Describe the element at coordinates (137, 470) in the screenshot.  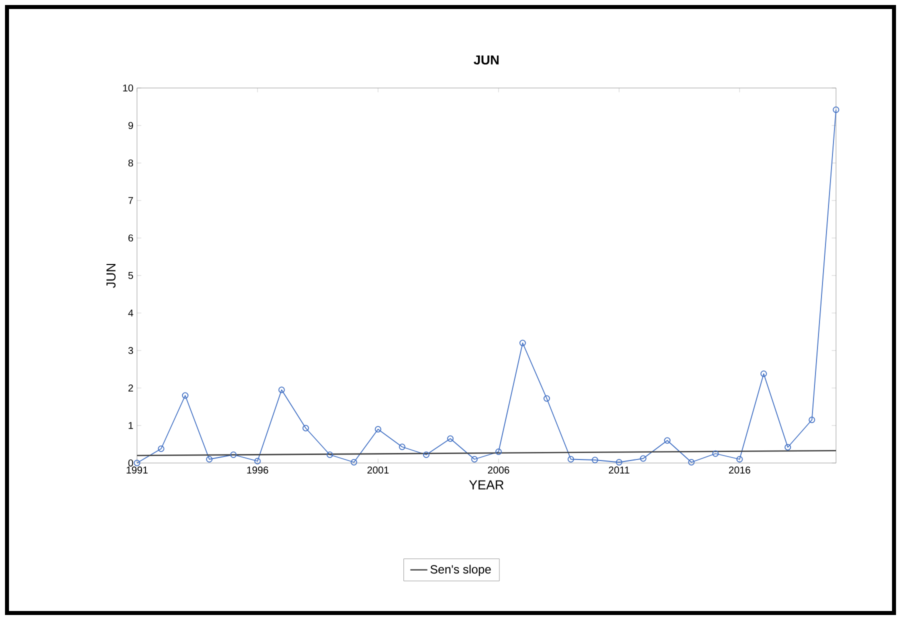
I see `x-tick-label: 1991` at that location.